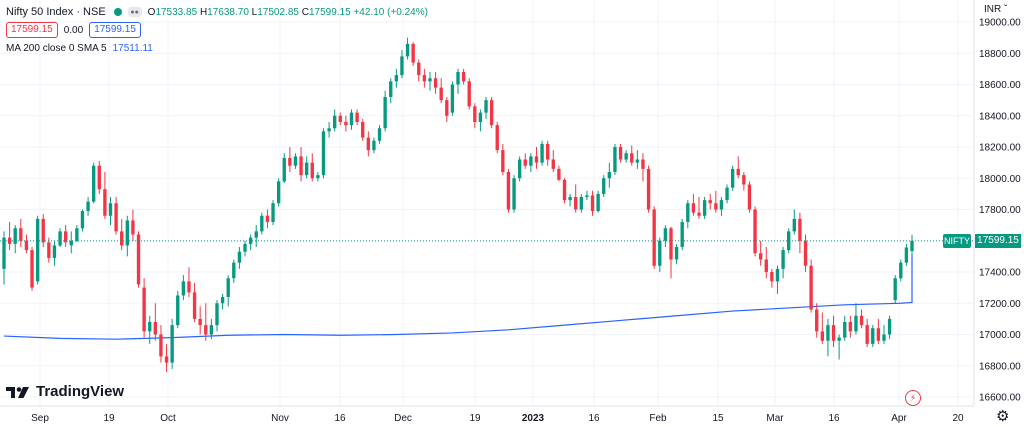 The height and width of the screenshot is (427, 1024). Describe the element at coordinates (228, 12) in the screenshot. I see `high-value: 17638.70` at that location.